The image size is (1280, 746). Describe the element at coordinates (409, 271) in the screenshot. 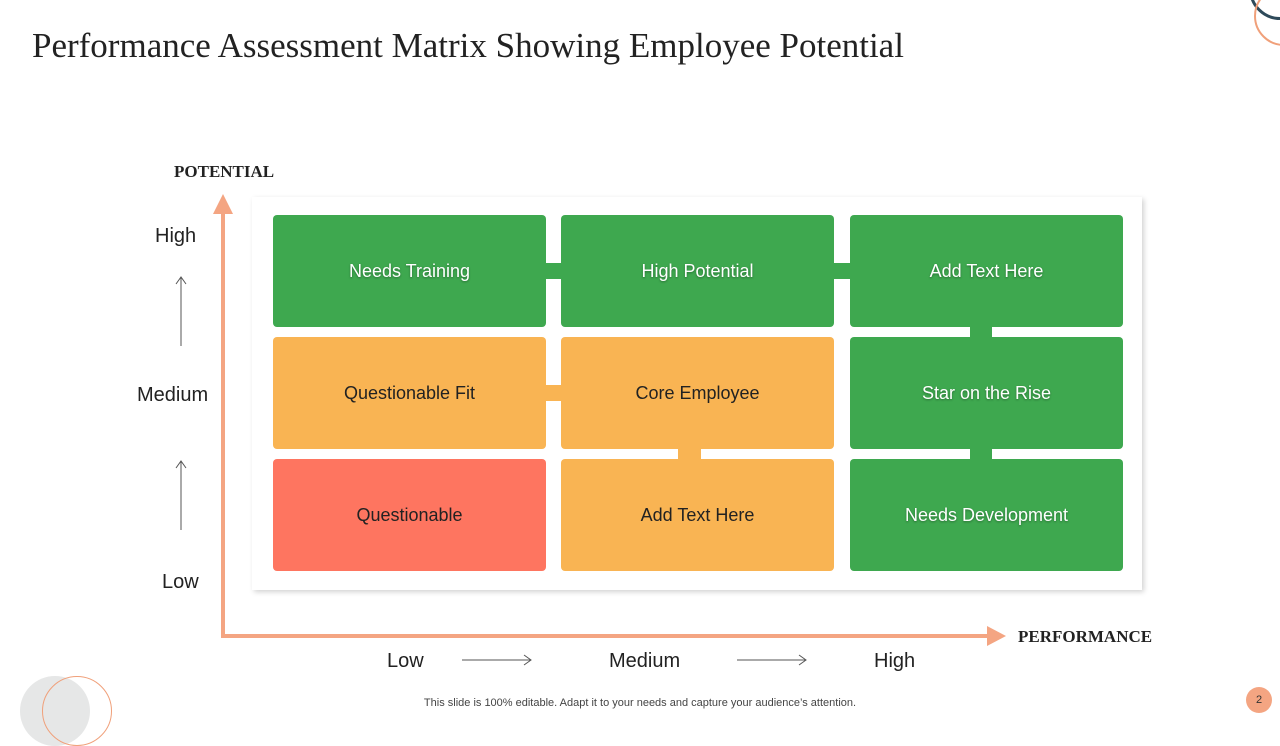

I see `matrix-cell-needs-training: Needs Training` at that location.